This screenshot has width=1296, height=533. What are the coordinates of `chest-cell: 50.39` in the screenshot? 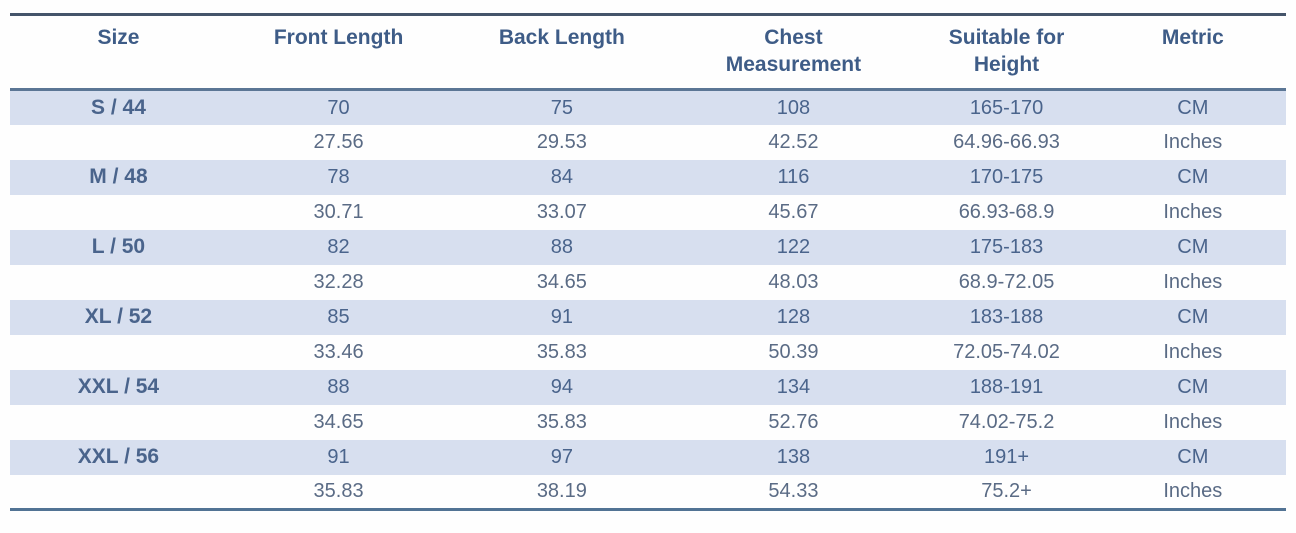 It's located at (793, 352).